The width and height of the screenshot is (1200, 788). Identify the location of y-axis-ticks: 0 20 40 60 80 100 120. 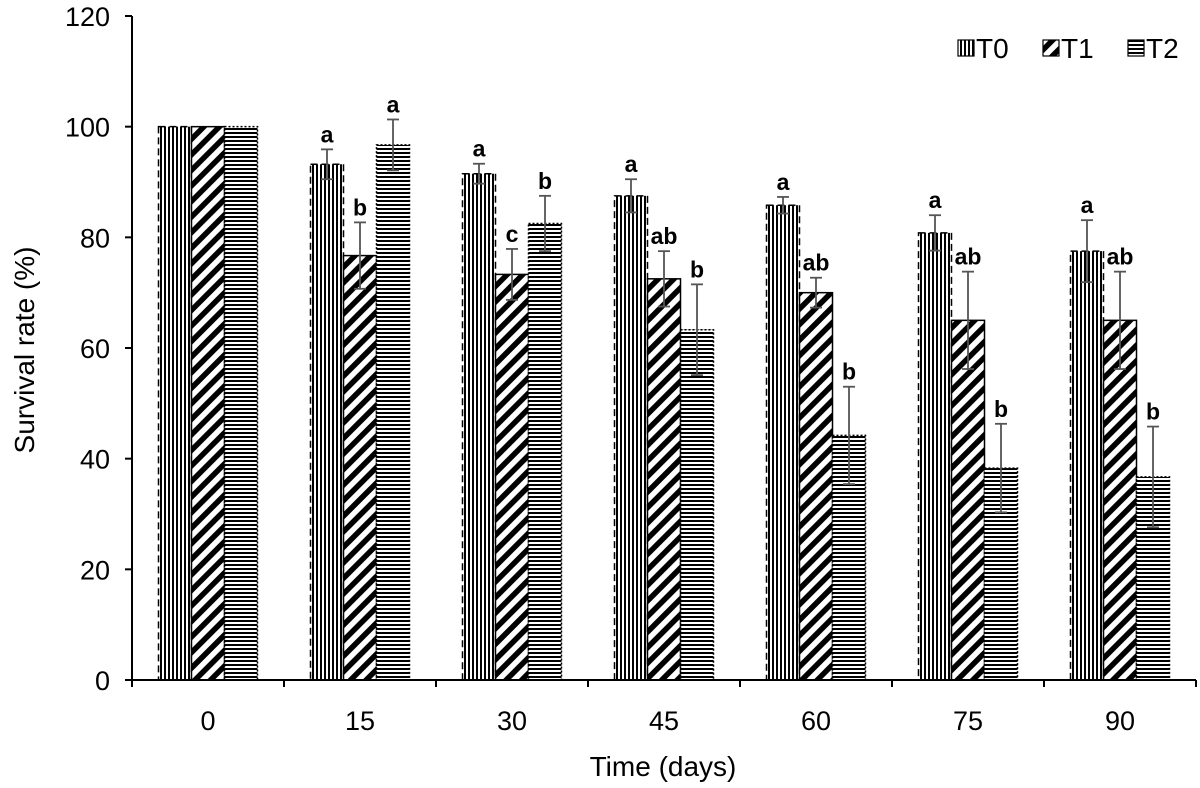
(98, 349).